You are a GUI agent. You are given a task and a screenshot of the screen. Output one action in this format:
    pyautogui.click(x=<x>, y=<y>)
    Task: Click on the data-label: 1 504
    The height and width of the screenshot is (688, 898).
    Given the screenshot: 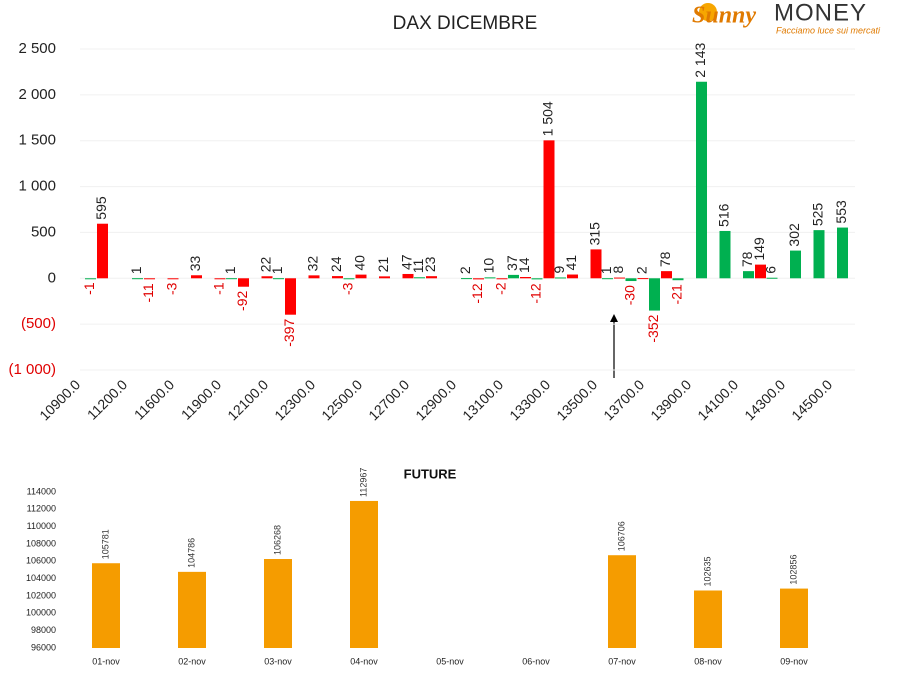 What is the action you would take?
    pyautogui.click(x=548, y=118)
    